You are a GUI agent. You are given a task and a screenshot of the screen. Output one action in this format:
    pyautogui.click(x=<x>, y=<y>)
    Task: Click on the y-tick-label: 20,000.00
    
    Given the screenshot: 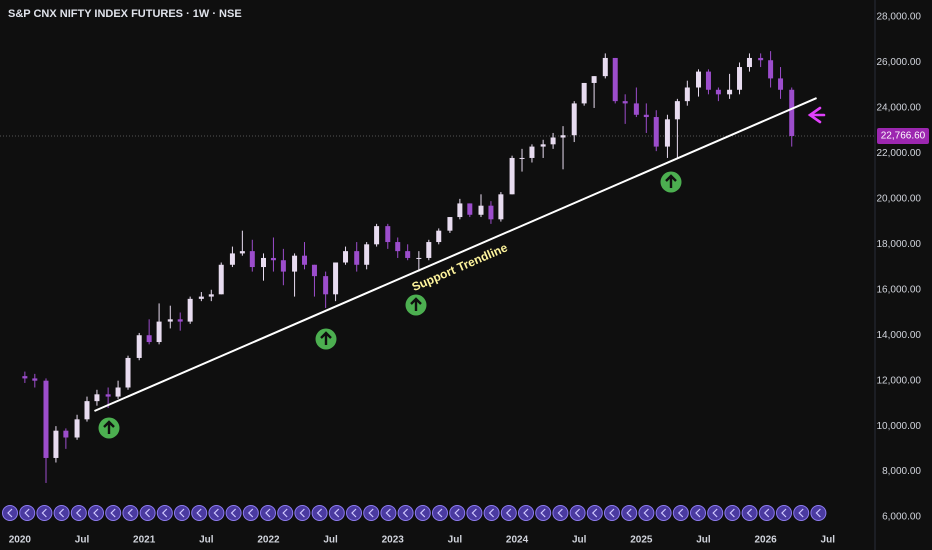 What is the action you would take?
    pyautogui.click(x=899, y=199)
    